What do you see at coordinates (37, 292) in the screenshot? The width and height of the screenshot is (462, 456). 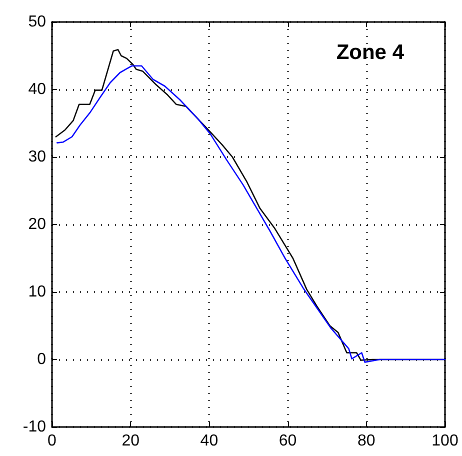 I see `y-tick-label: 10` at bounding box center [37, 292].